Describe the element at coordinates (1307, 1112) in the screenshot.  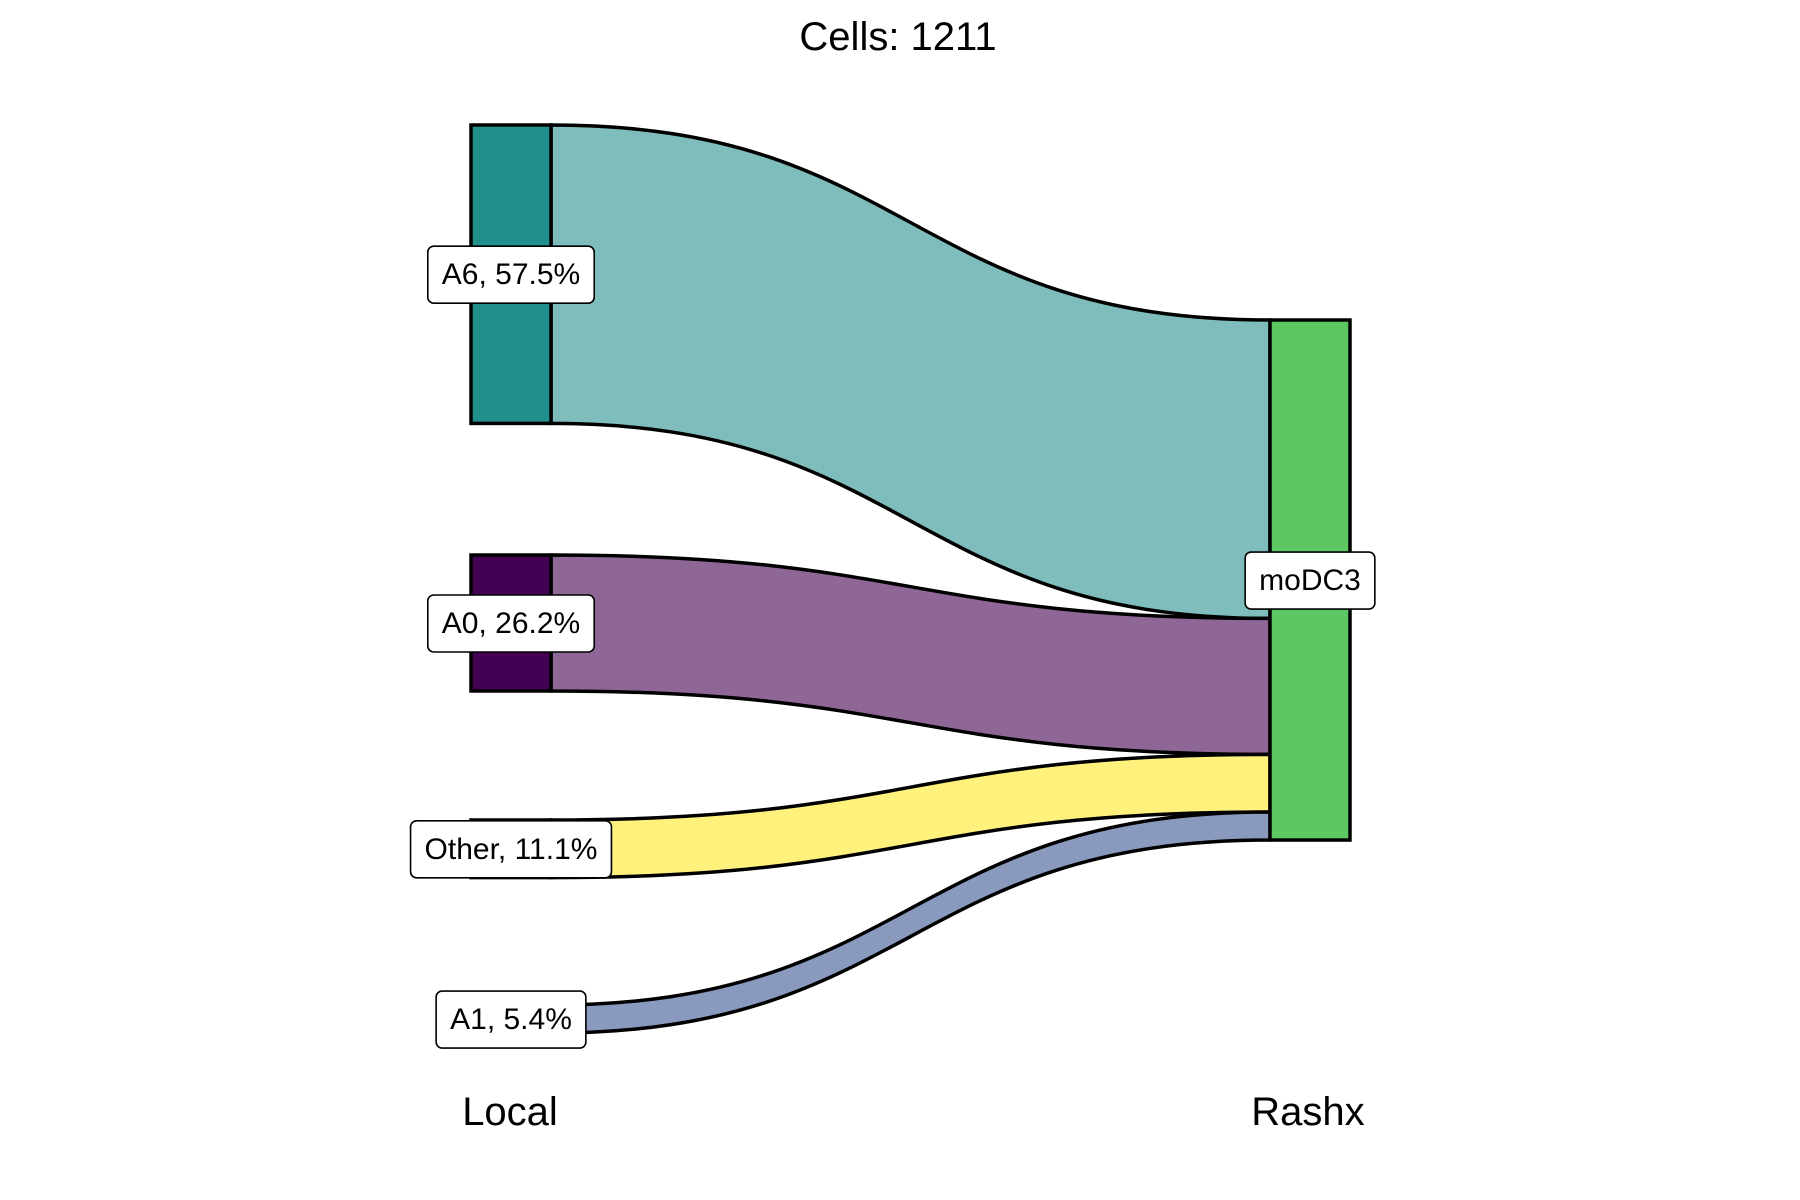
I see `axis-label-rashx: Rashx` at that location.